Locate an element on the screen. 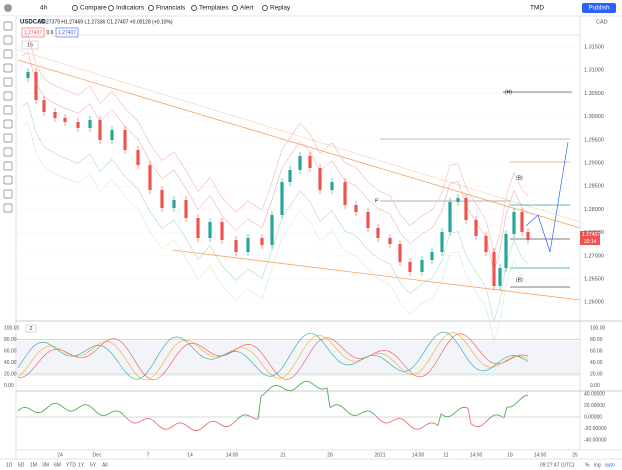 Image resolution: width=622 pixels, height=470 pixels. momentum-label: -40.00000 is located at coordinates (595, 440).